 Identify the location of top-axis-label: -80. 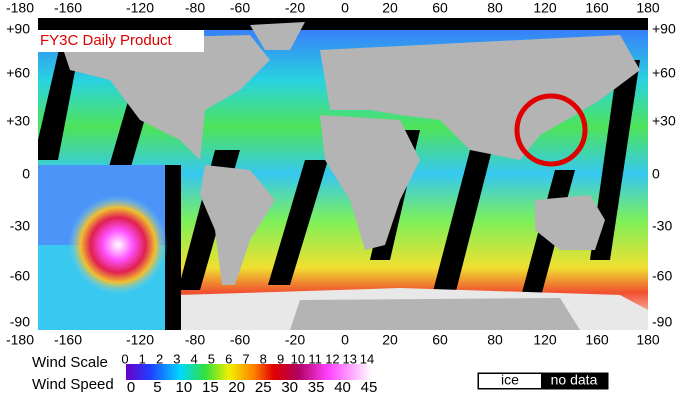
(195, 8).